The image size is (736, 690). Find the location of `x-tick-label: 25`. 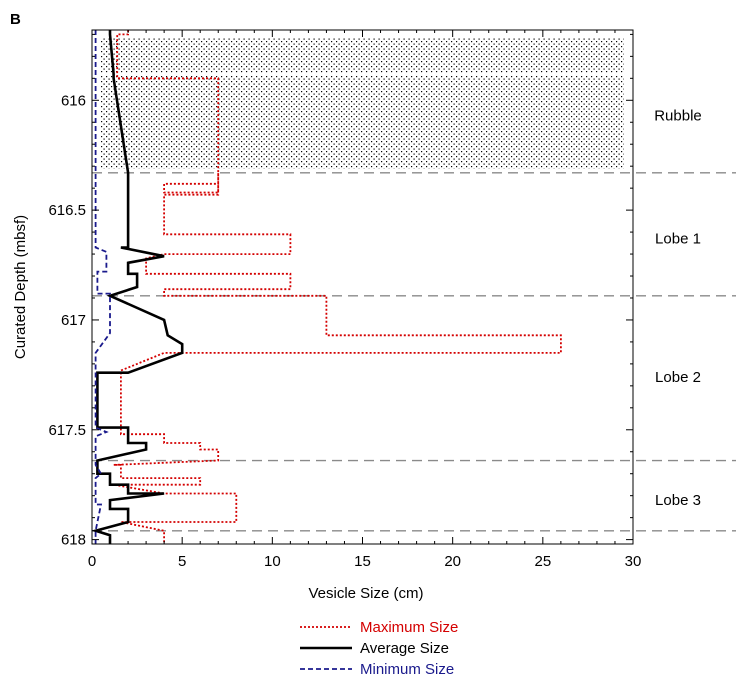

x-tick-label: 25 is located at coordinates (542, 561).